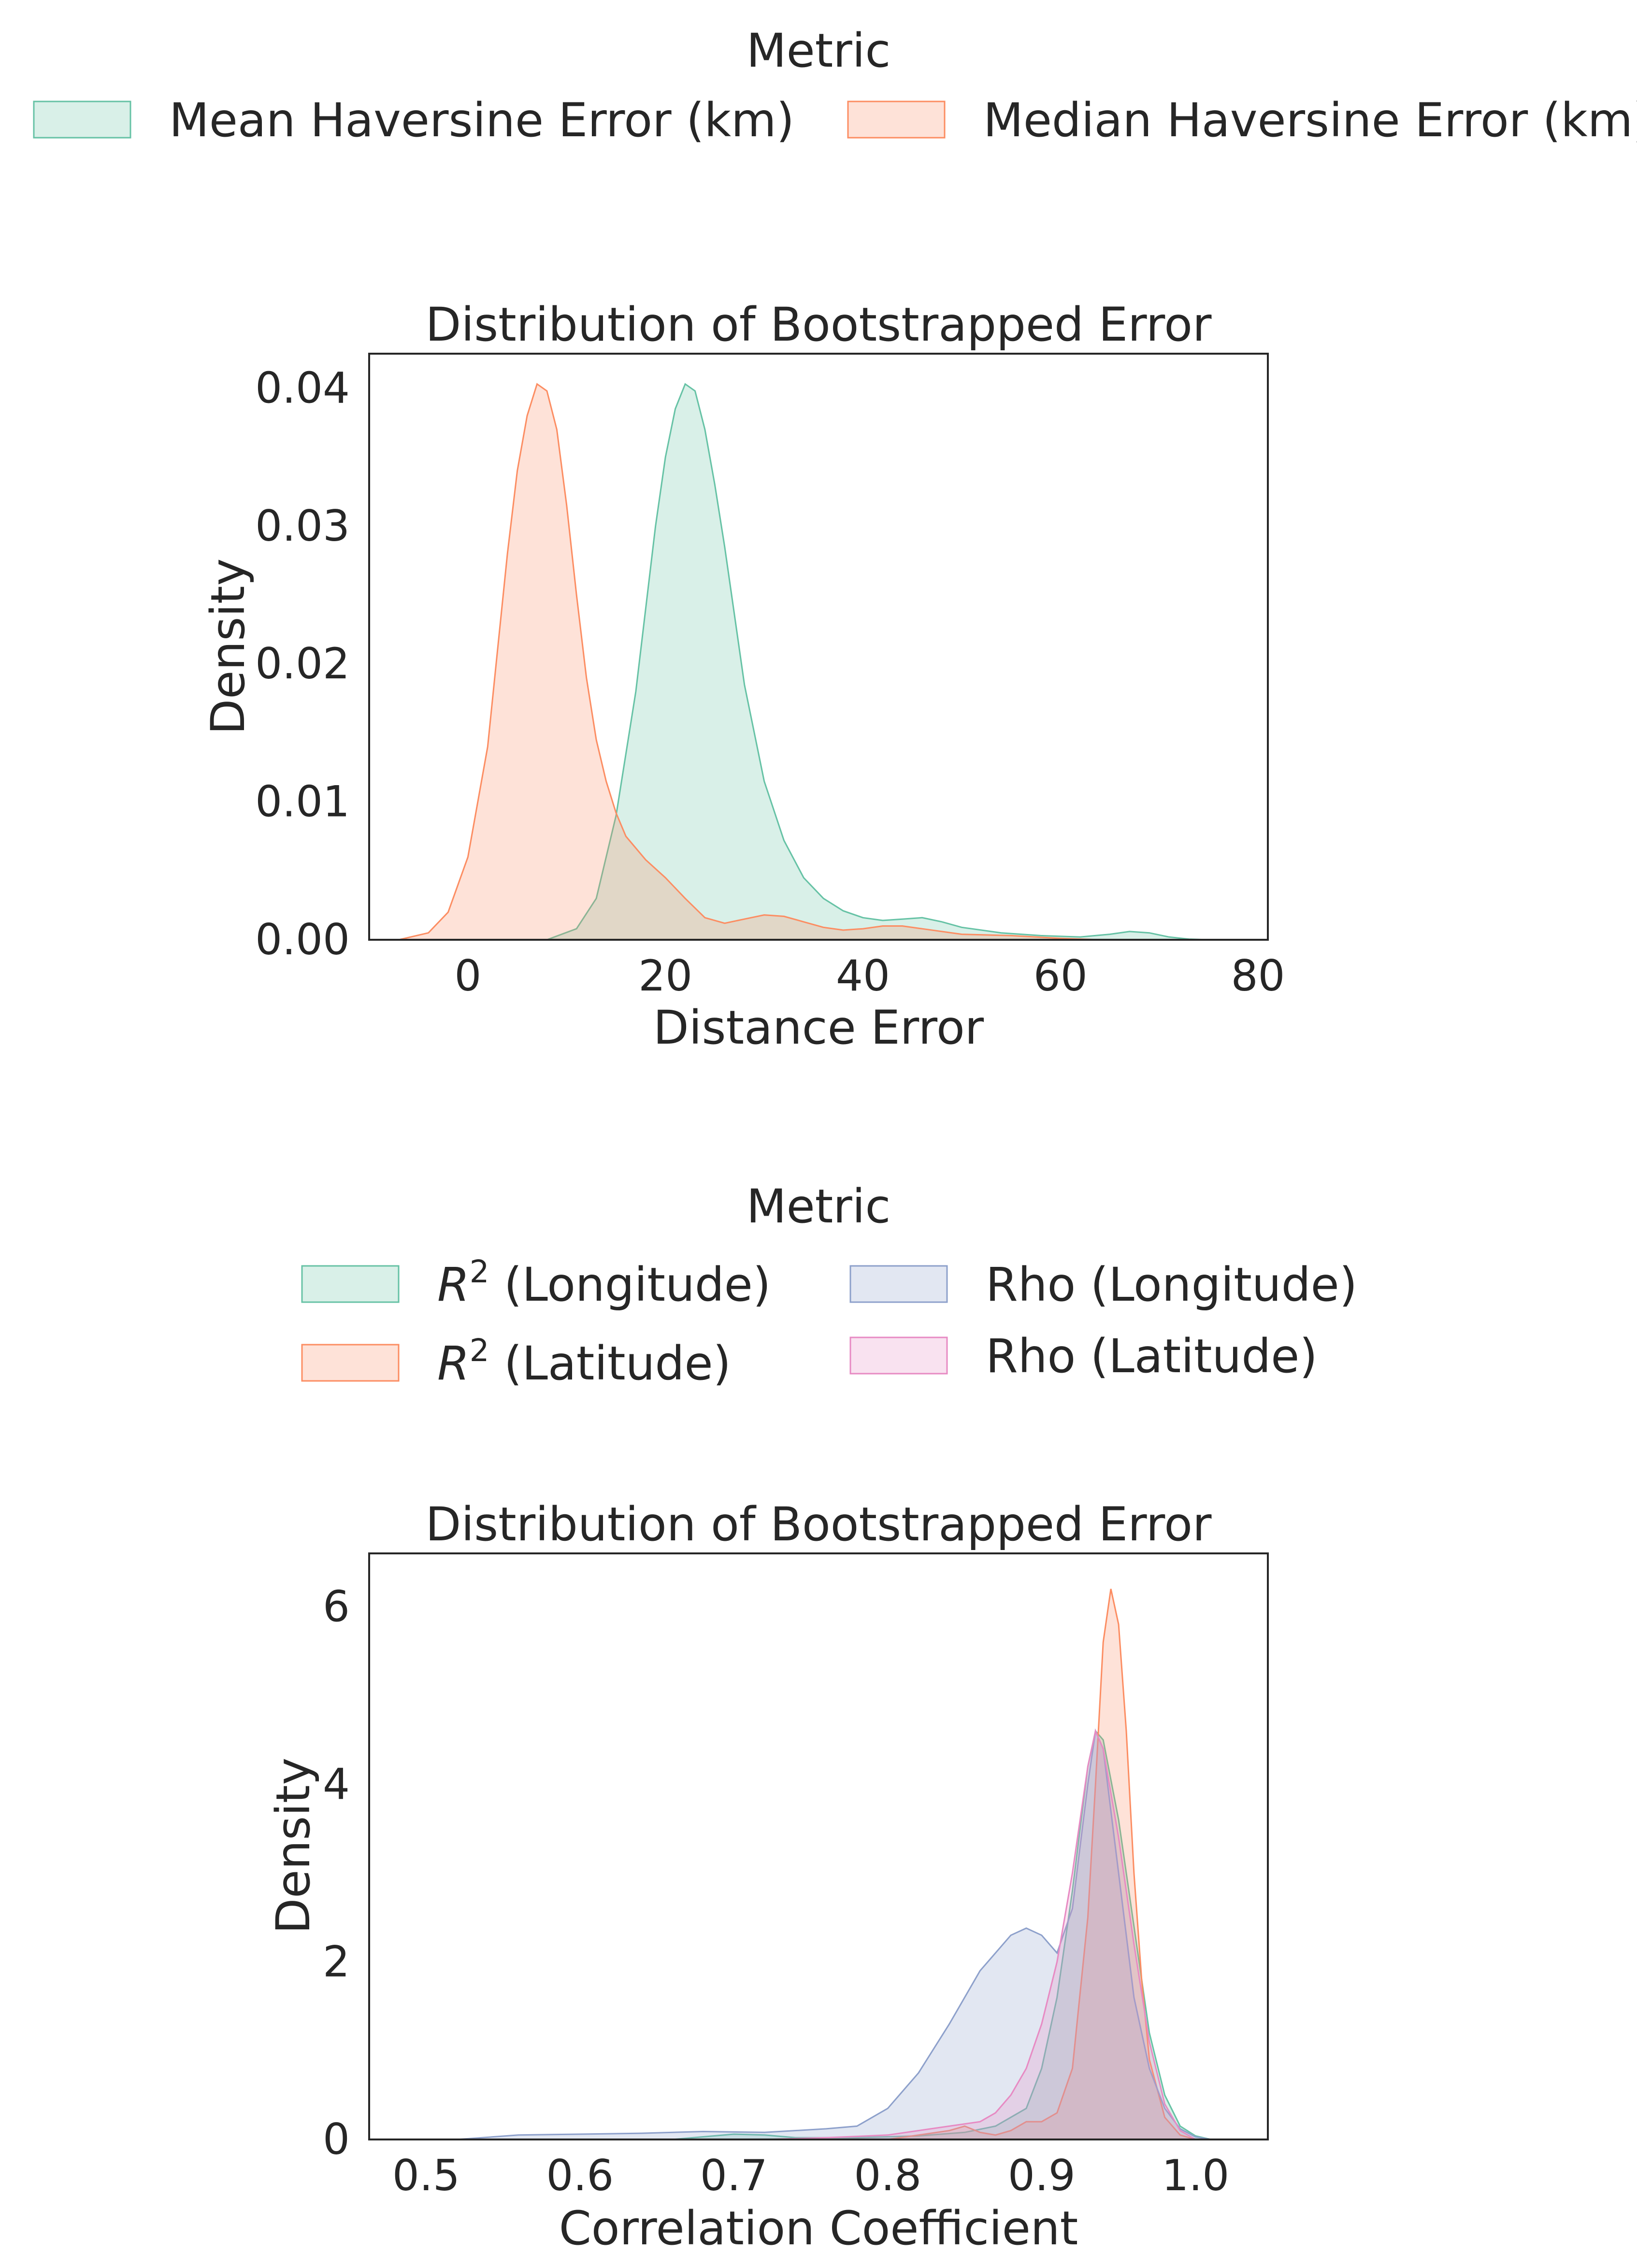 This screenshot has height=2268, width=1637. What do you see at coordinates (1258, 976) in the screenshot?
I see `chart-1-x-tick-label: 80` at bounding box center [1258, 976].